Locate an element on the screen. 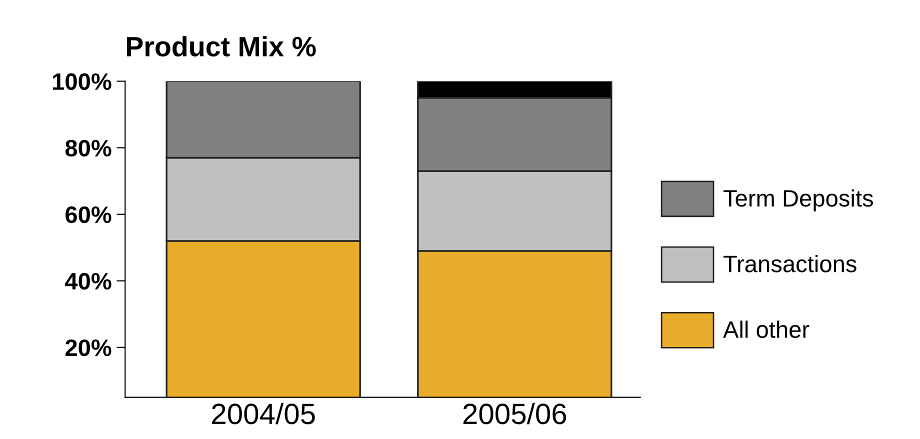 This screenshot has width=920, height=439. x-tick-label: 2004/05 is located at coordinates (263, 413).